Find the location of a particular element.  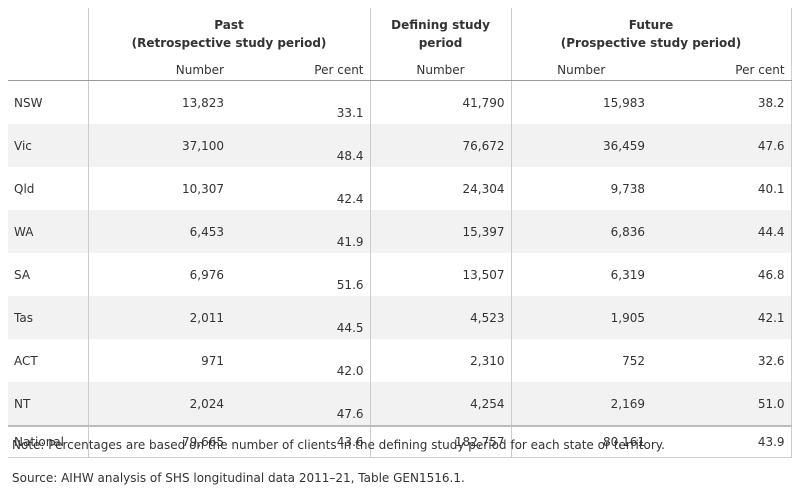

cell: 4,523 is located at coordinates (440, 317).